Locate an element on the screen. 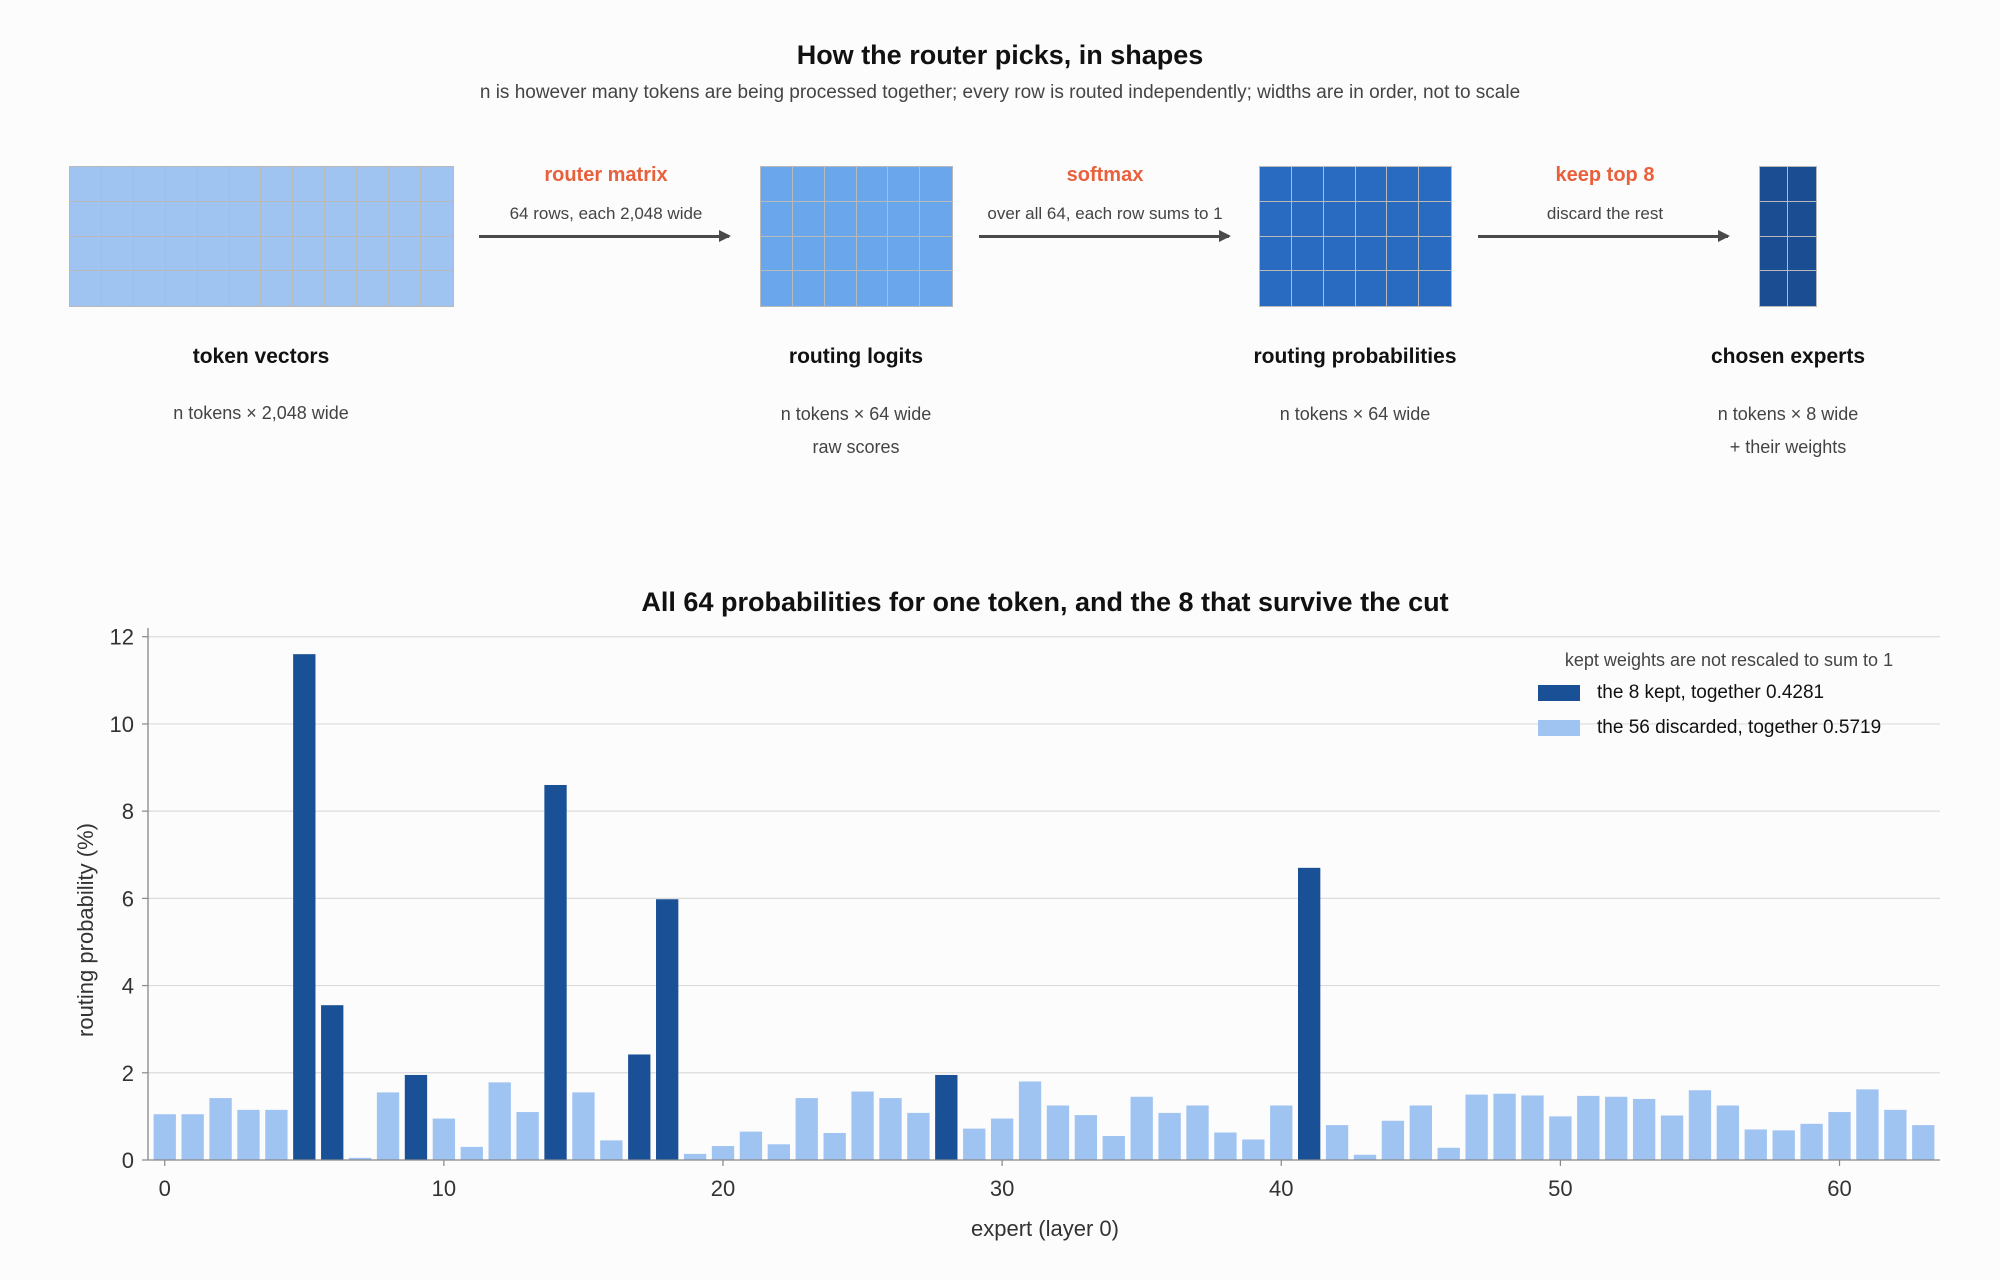  x-axis-label: expert (layer 0) is located at coordinates (1045, 1228).